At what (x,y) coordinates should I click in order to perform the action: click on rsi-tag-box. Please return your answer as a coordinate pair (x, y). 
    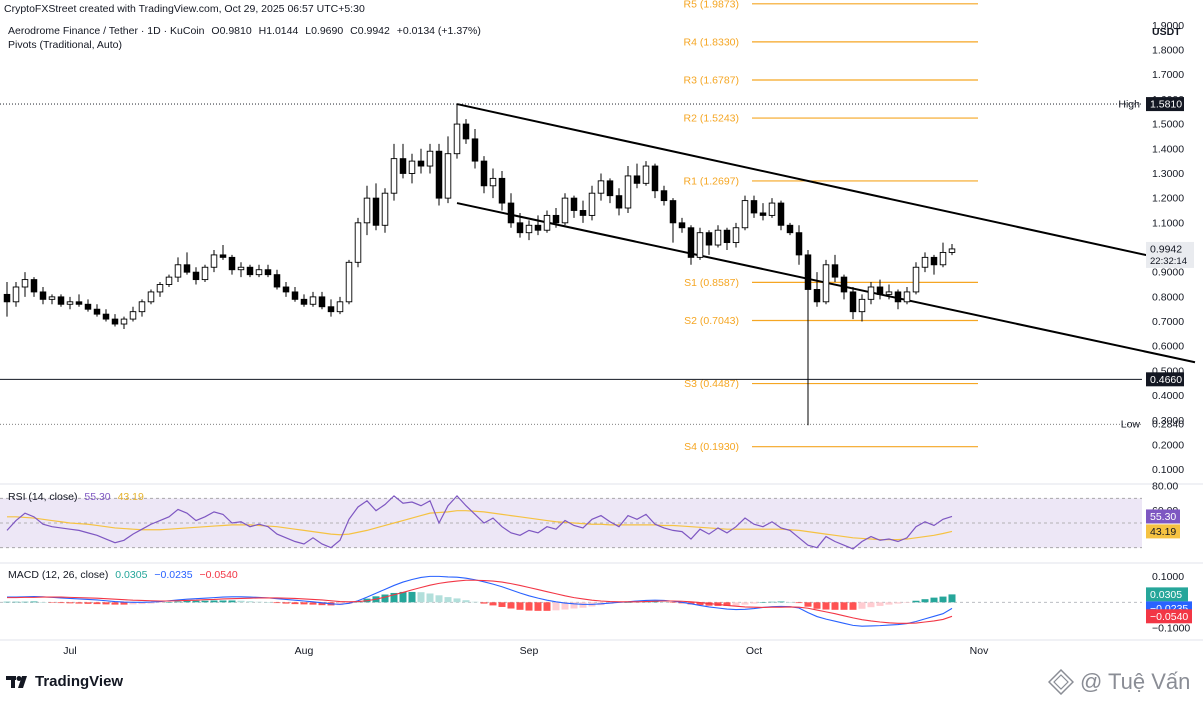
    Looking at the image, I should click on (1163, 516).